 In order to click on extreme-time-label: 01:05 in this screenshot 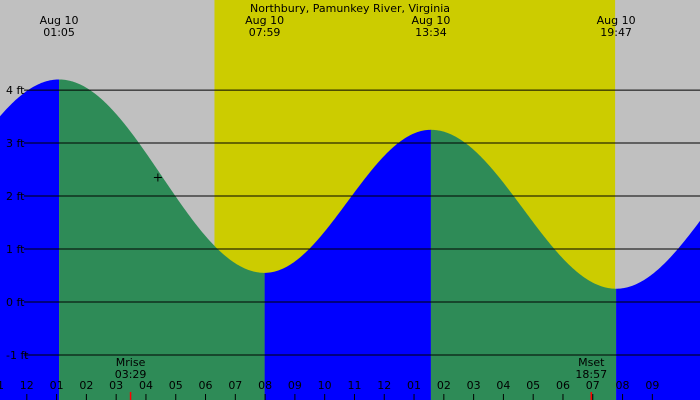, I will do `click(59, 32)`.